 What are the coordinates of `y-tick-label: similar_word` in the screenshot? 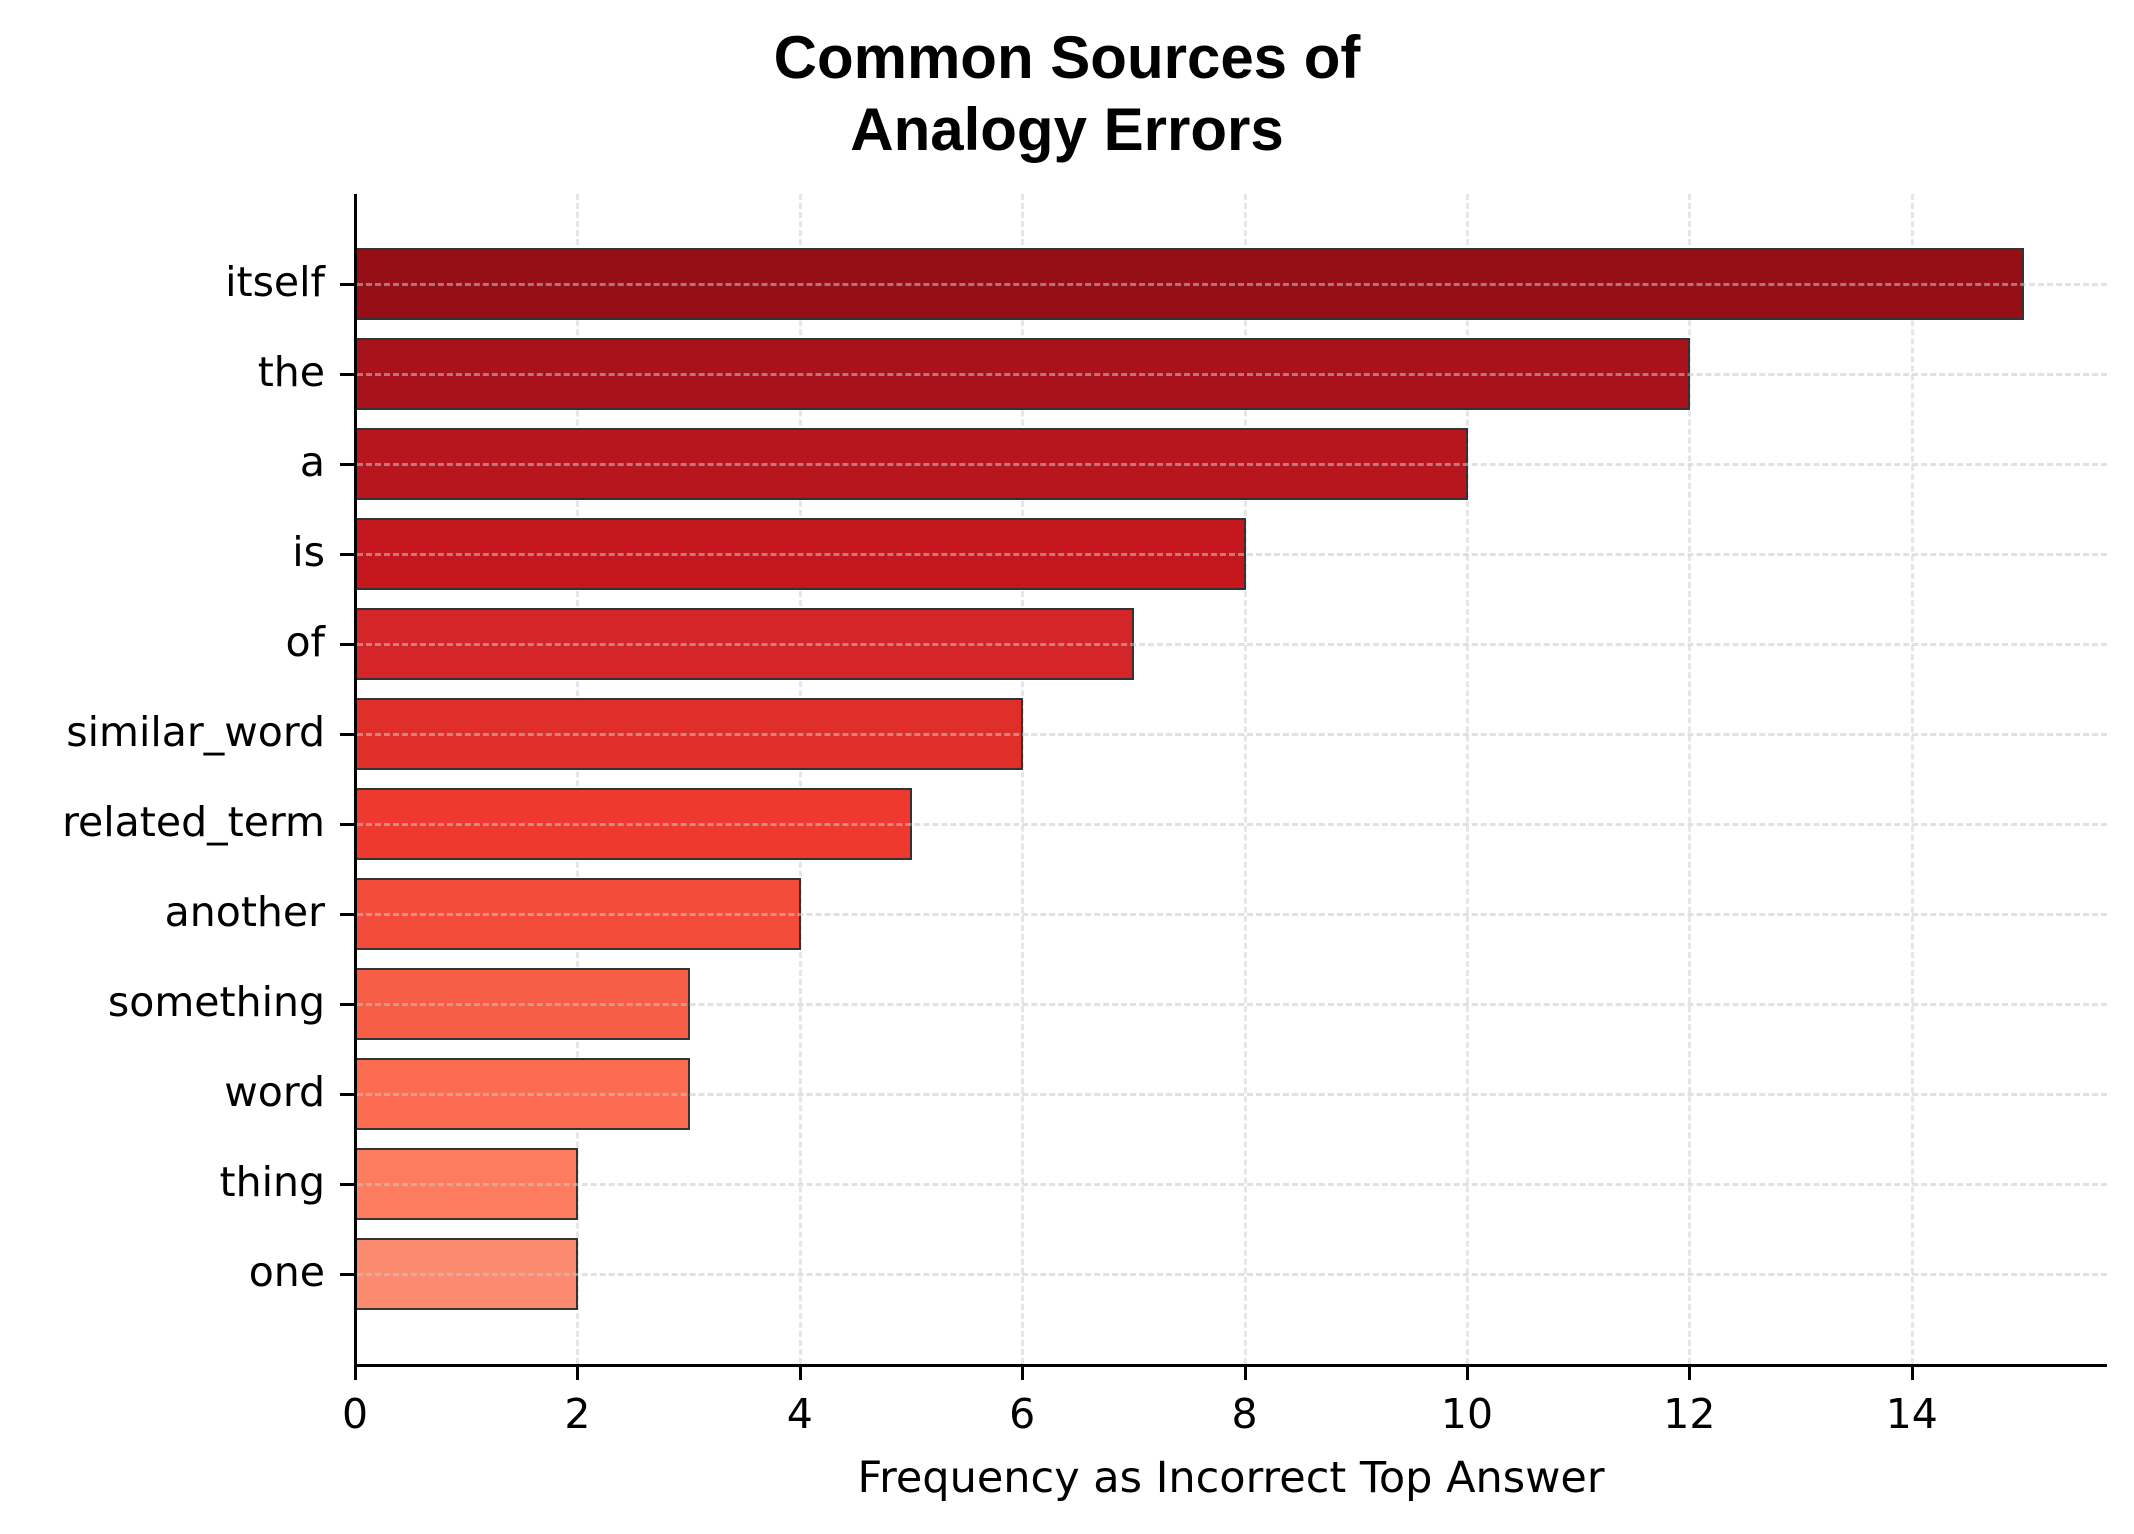 It's located at (195, 732).